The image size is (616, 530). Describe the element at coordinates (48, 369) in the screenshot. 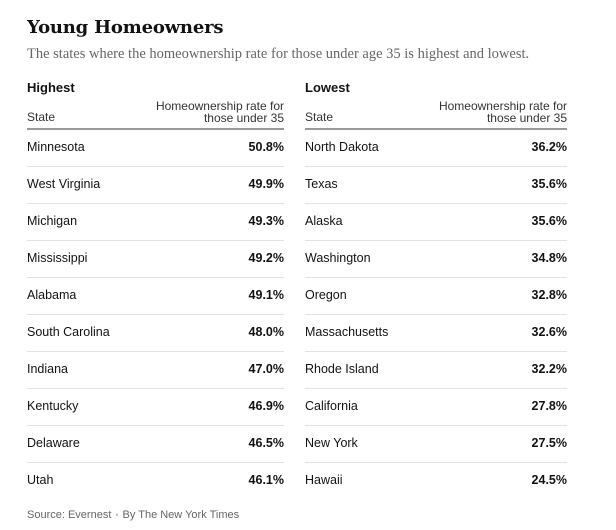

I see `state-name: Indiana` at that location.